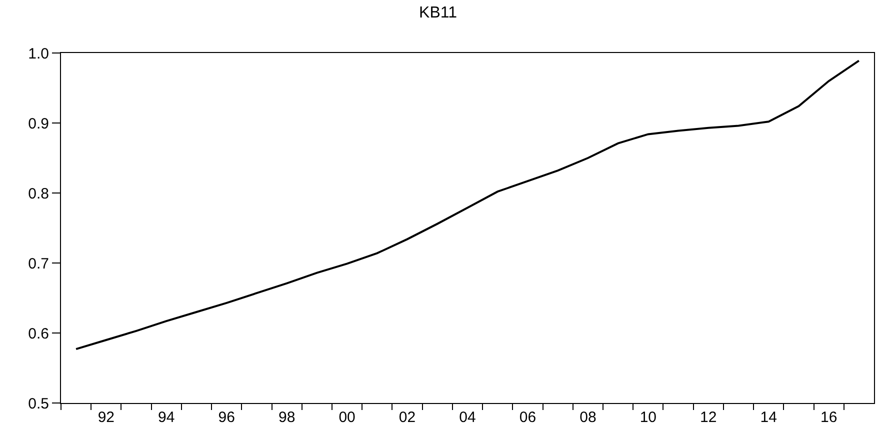 The height and width of the screenshot is (435, 876). Describe the element at coordinates (38, 193) in the screenshot. I see `y-tick-label: 0.8` at that location.